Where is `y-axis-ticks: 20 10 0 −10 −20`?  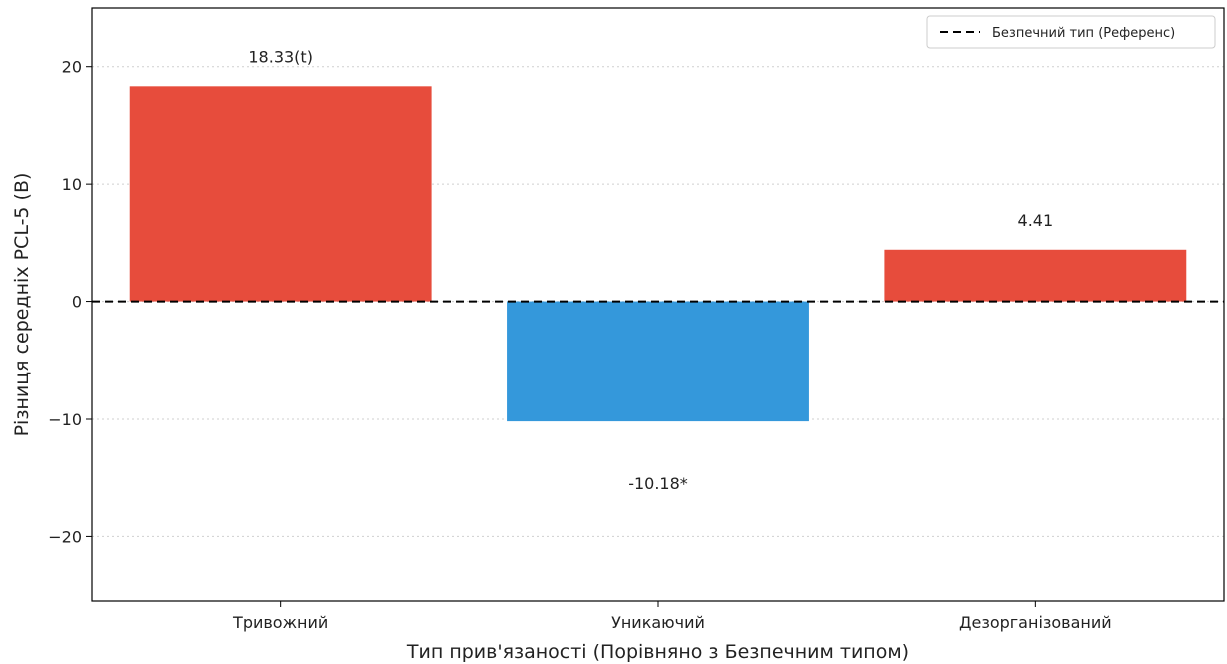
y-axis-ticks: 20 10 0 −10 −20 is located at coordinates (70, 302).